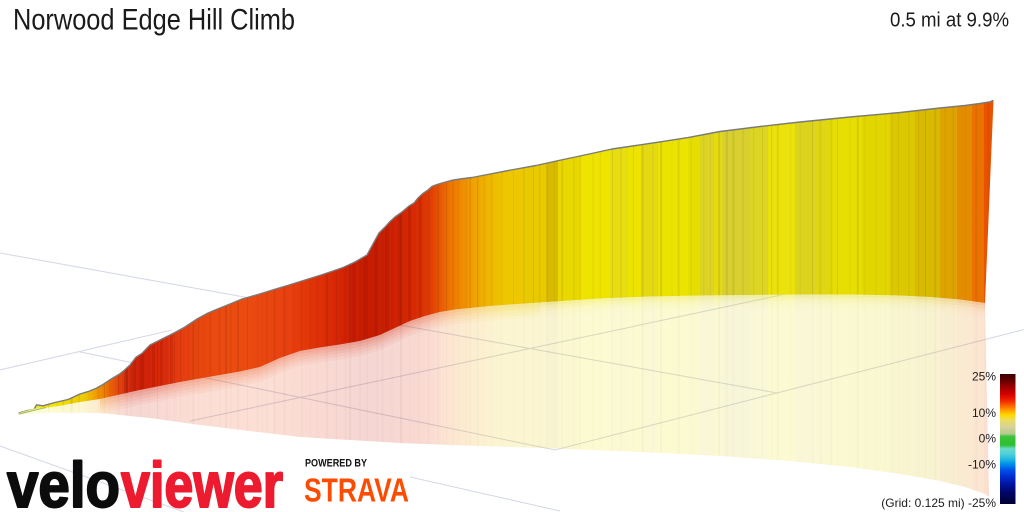 This screenshot has width=1024, height=512. Describe the element at coordinates (984, 377) in the screenshot. I see `svg-text: 25%` at that location.